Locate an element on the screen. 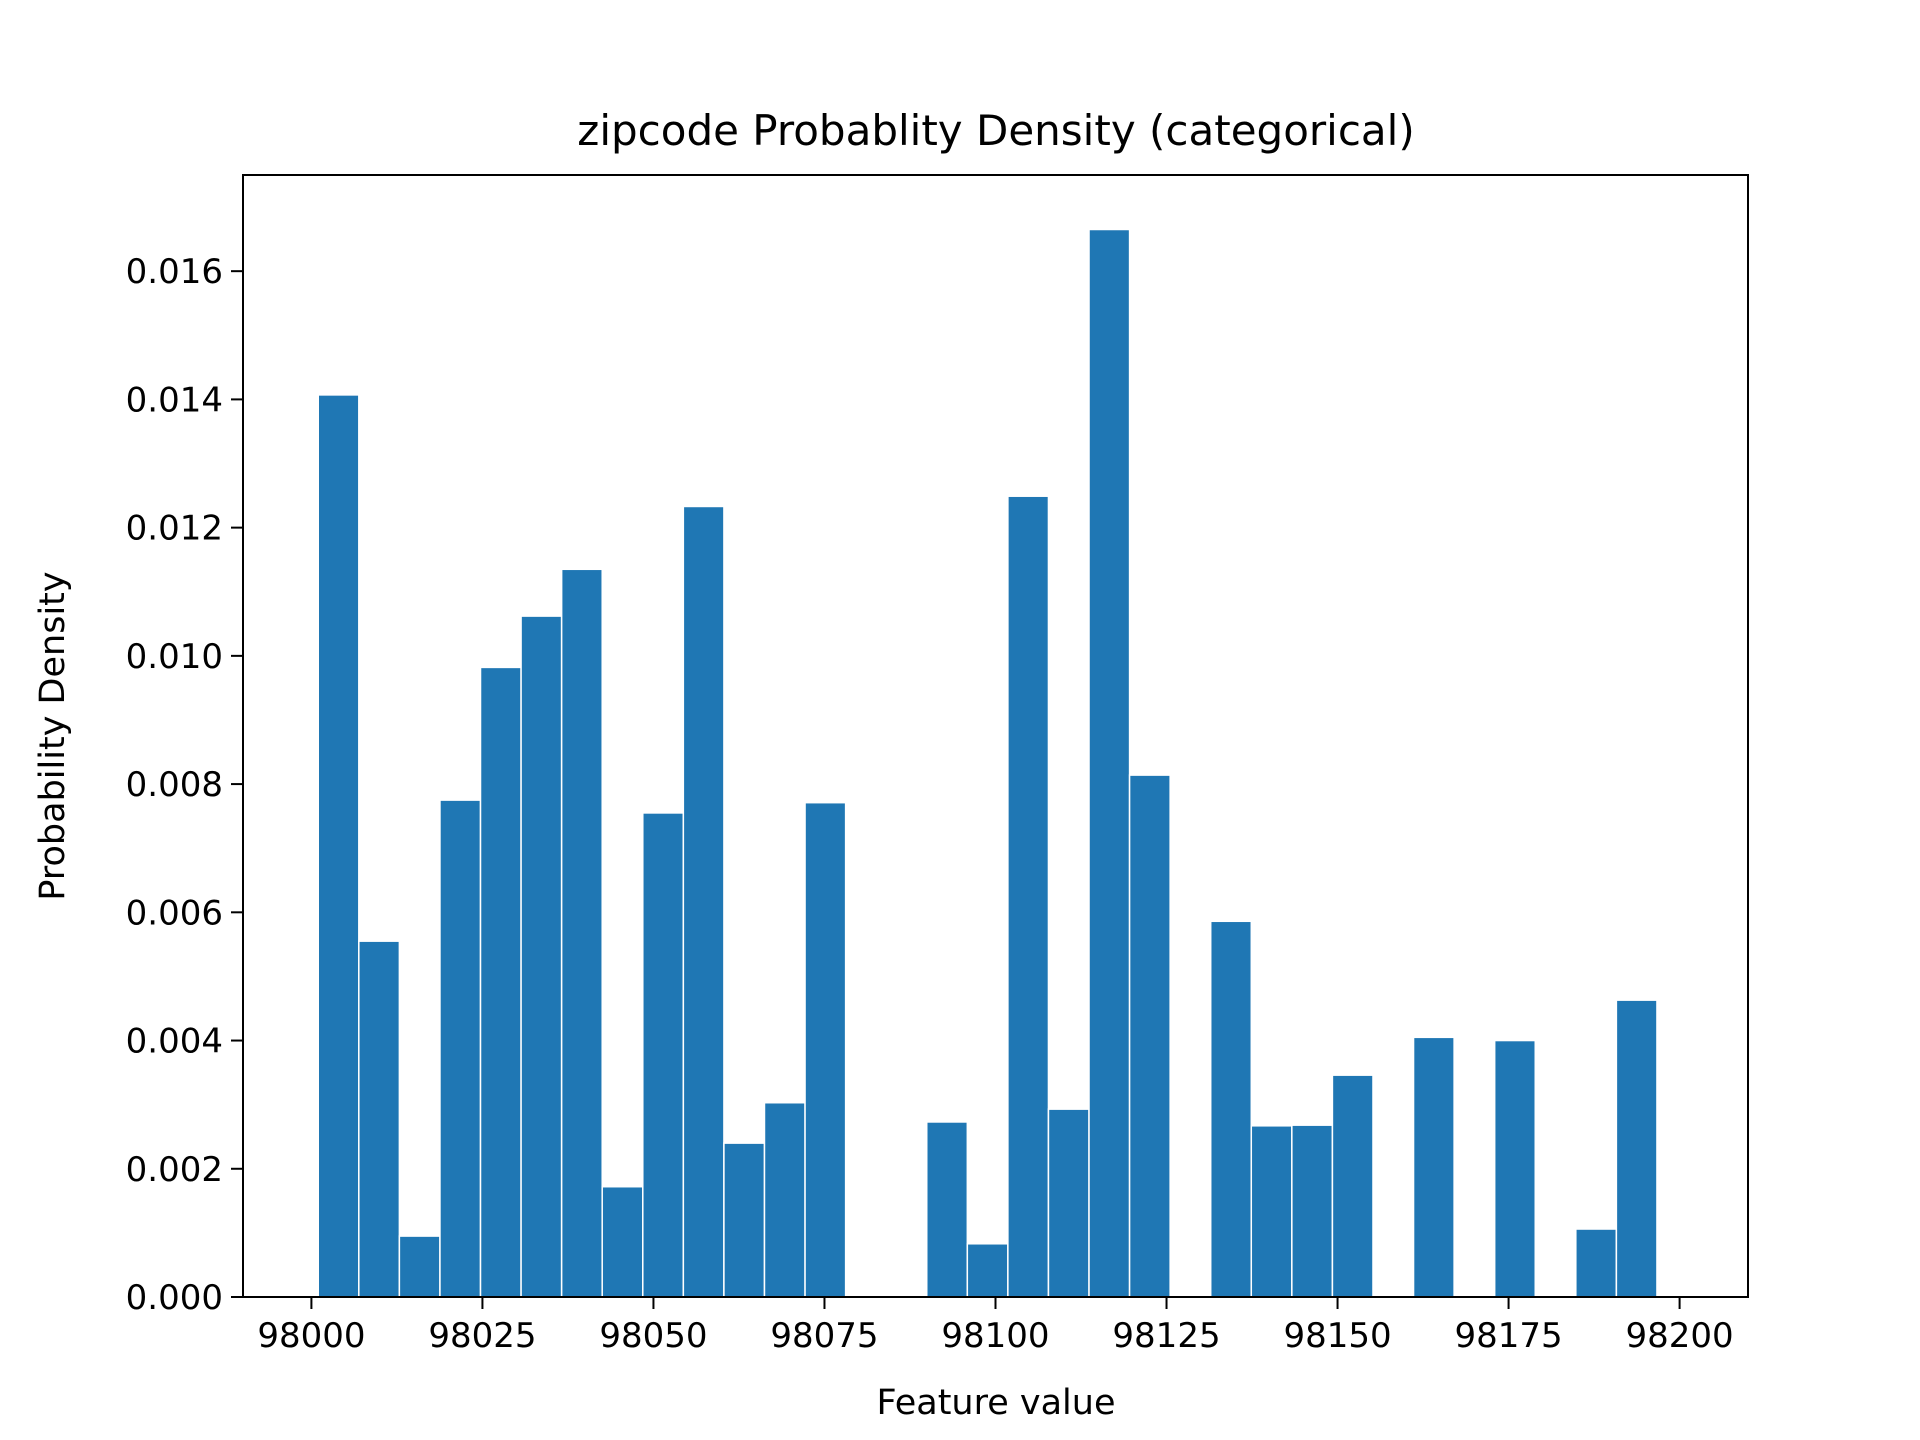 The image size is (1920, 1440). y-tick-label: 0.008 is located at coordinates (174, 785).